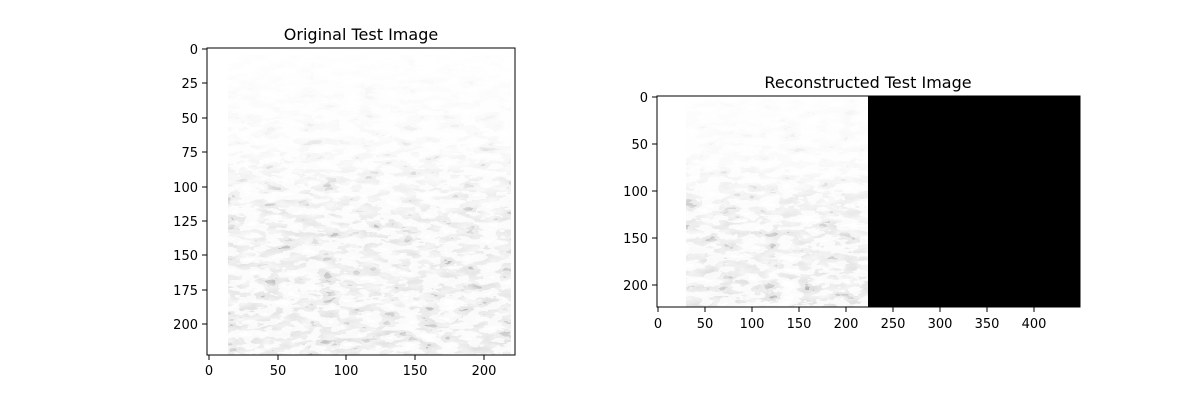 The image size is (1200, 400). I want to click on x-tick-label: 400, so click(1034, 324).